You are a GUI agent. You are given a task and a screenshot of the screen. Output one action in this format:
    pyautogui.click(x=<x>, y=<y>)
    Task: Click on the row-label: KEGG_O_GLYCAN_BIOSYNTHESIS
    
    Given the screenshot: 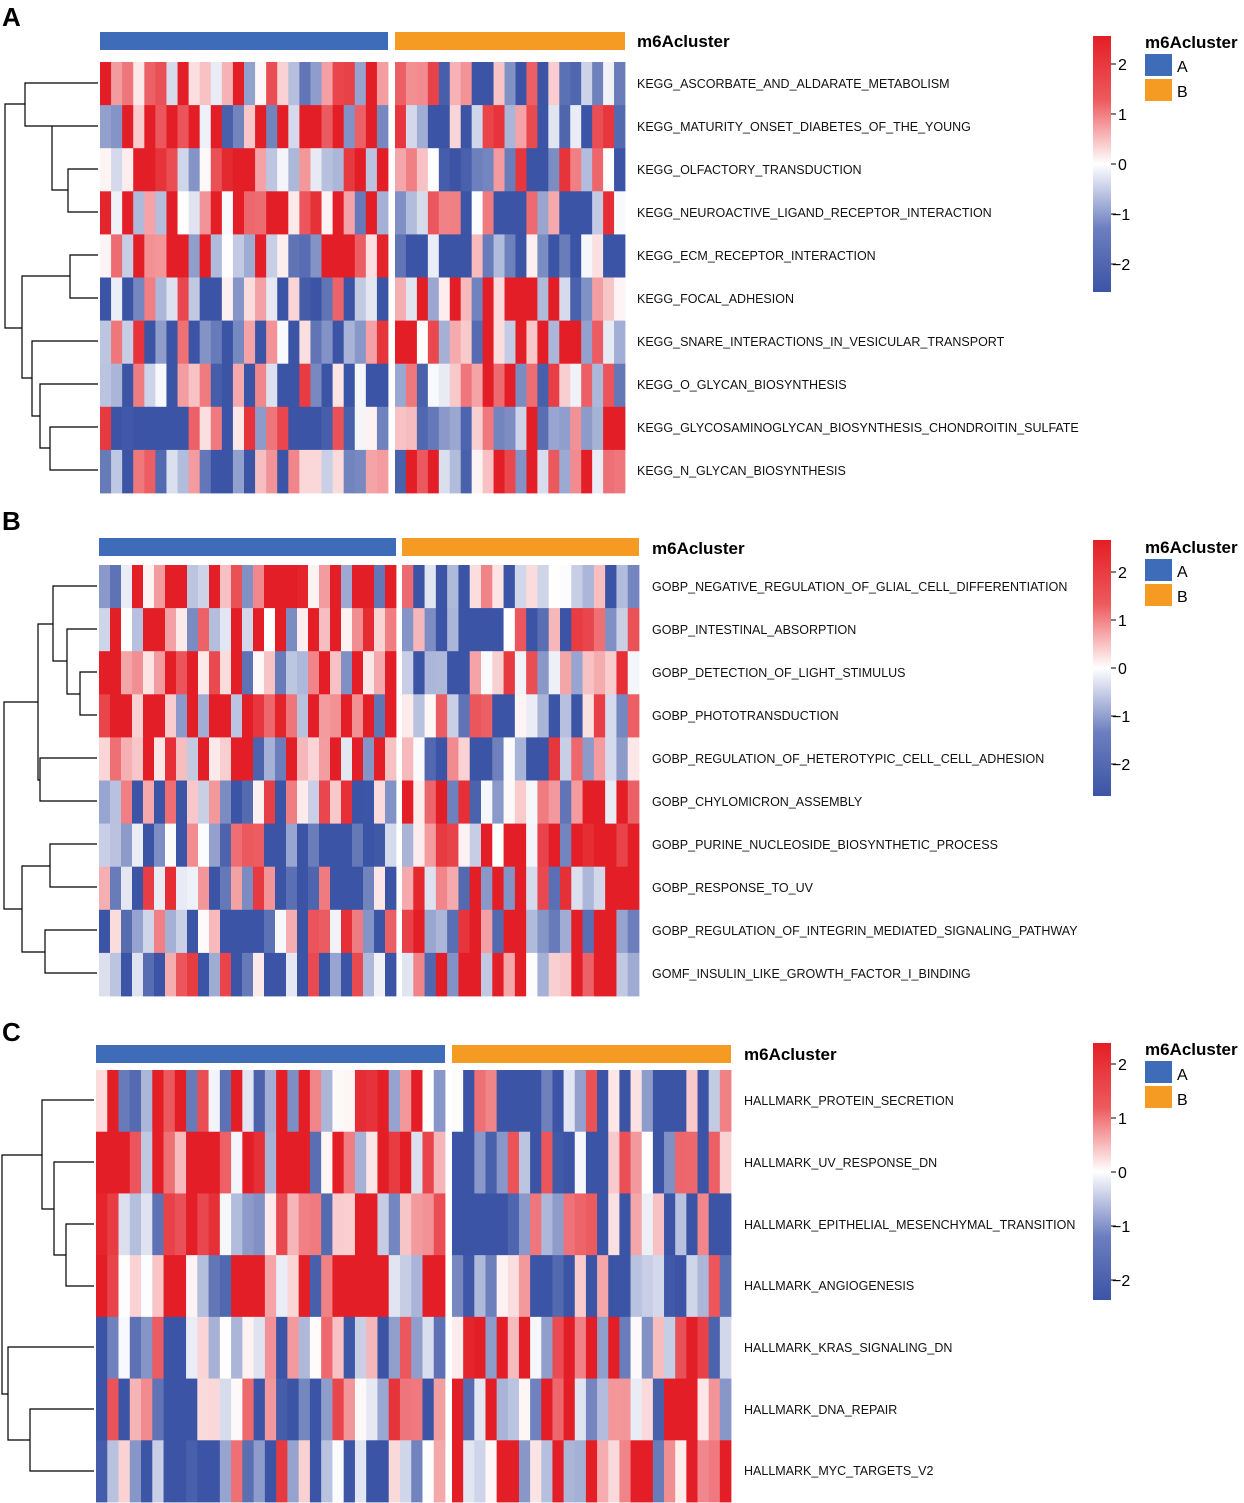 What is the action you would take?
    pyautogui.click(x=742, y=385)
    